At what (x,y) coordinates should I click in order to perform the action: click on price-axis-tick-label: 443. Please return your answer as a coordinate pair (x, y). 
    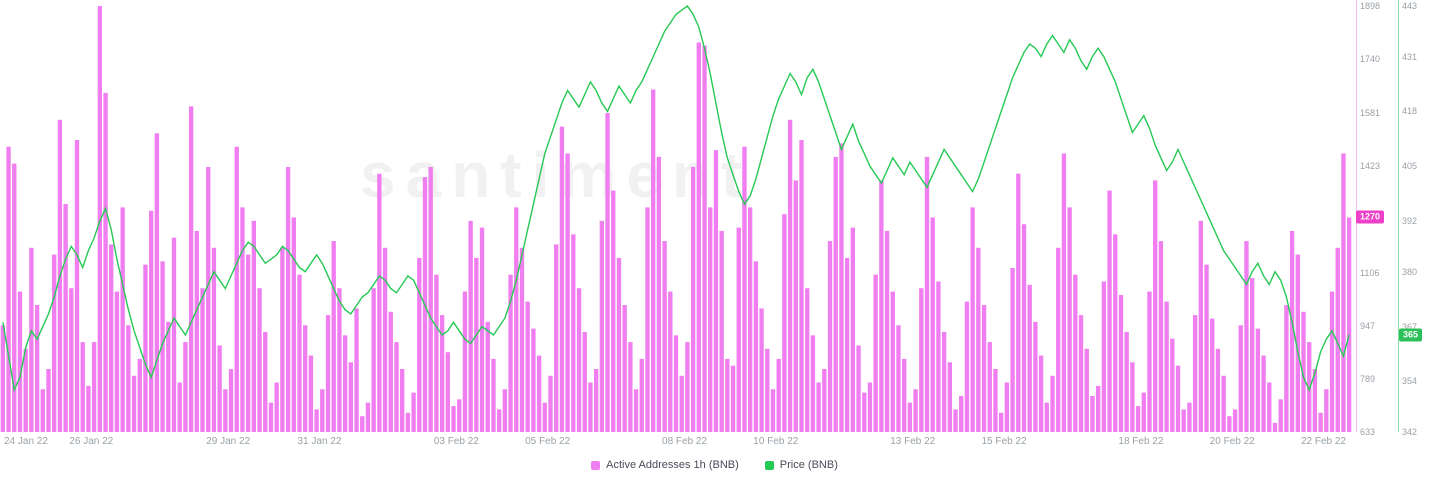
    Looking at the image, I should click on (1410, 6).